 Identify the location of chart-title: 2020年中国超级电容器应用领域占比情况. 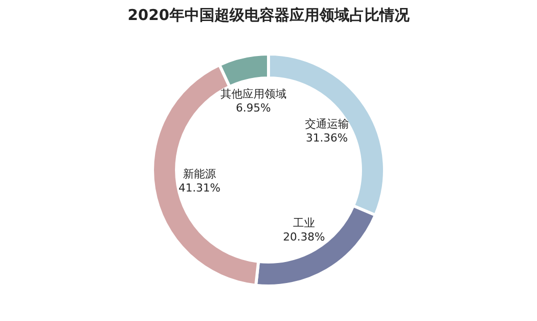
(269, 15).